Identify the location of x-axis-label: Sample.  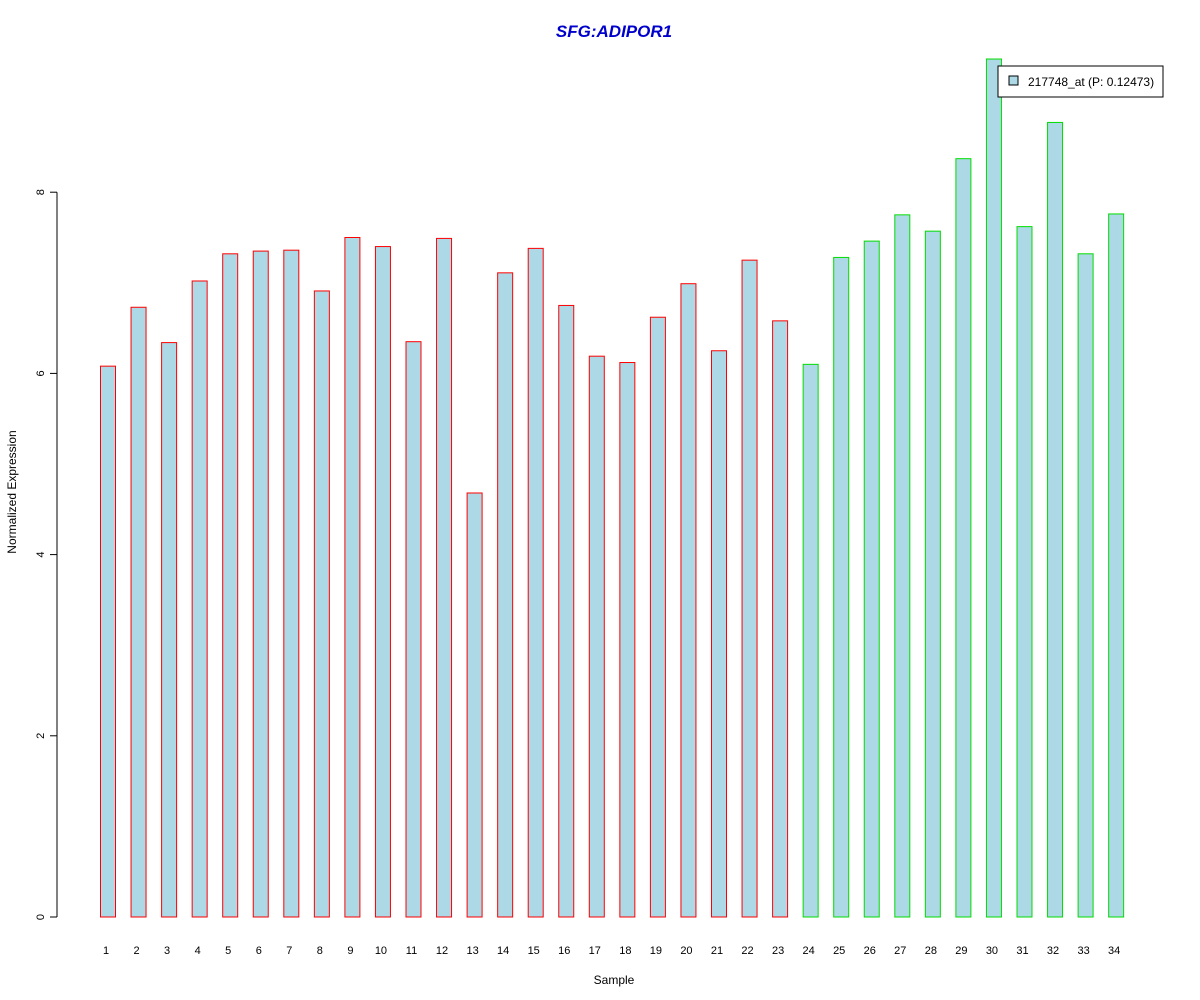
(614, 980).